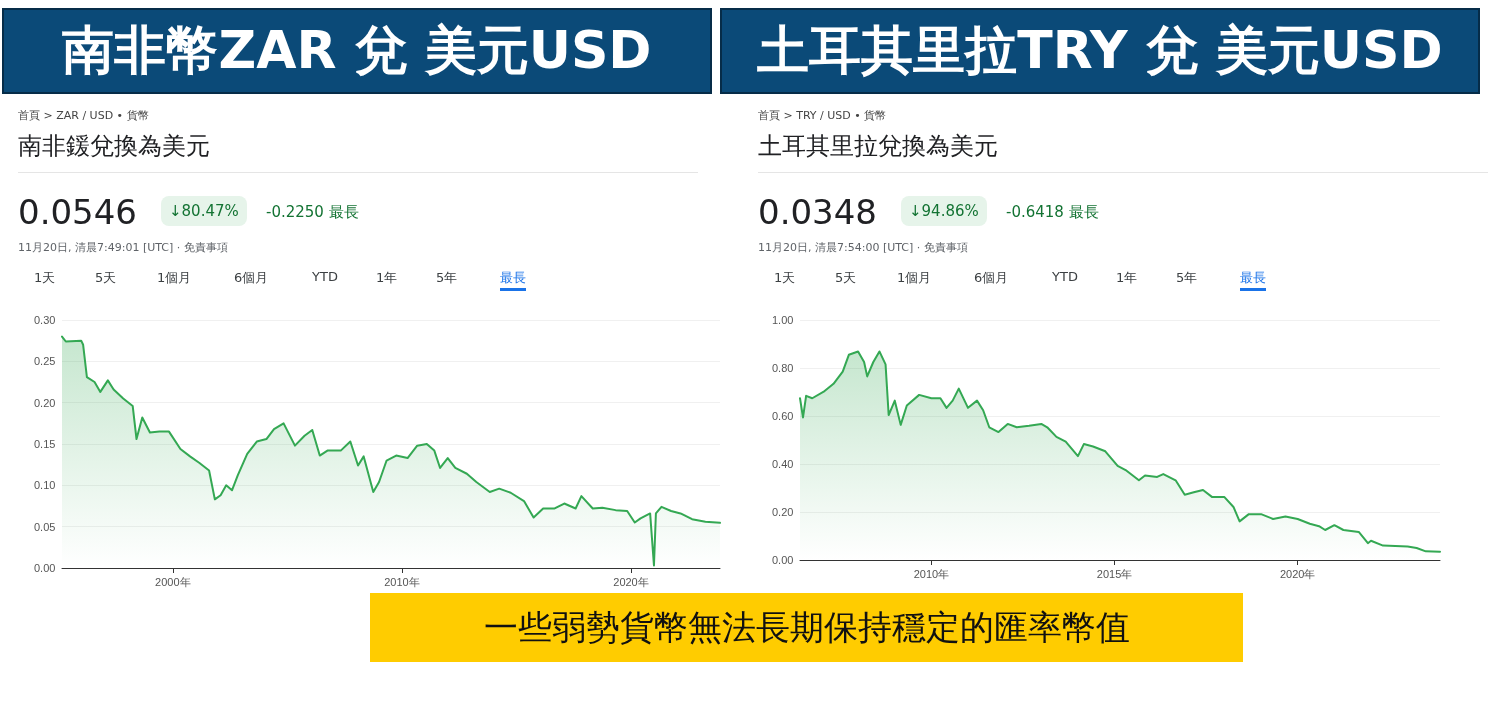 This screenshot has width=1500, height=714. Describe the element at coordinates (45, 361) in the screenshot. I see `y-tick-label: 0.25` at that location.